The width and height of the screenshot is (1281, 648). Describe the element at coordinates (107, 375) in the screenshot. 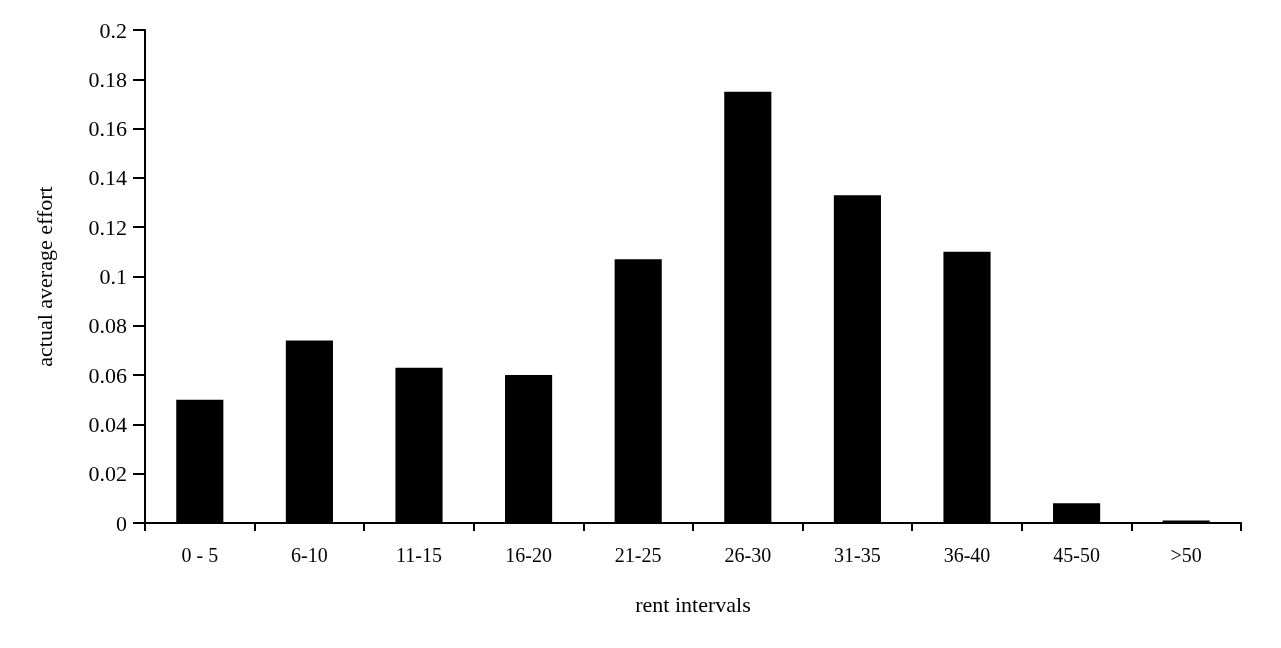

I see `y-tick-label: 0.06` at that location.